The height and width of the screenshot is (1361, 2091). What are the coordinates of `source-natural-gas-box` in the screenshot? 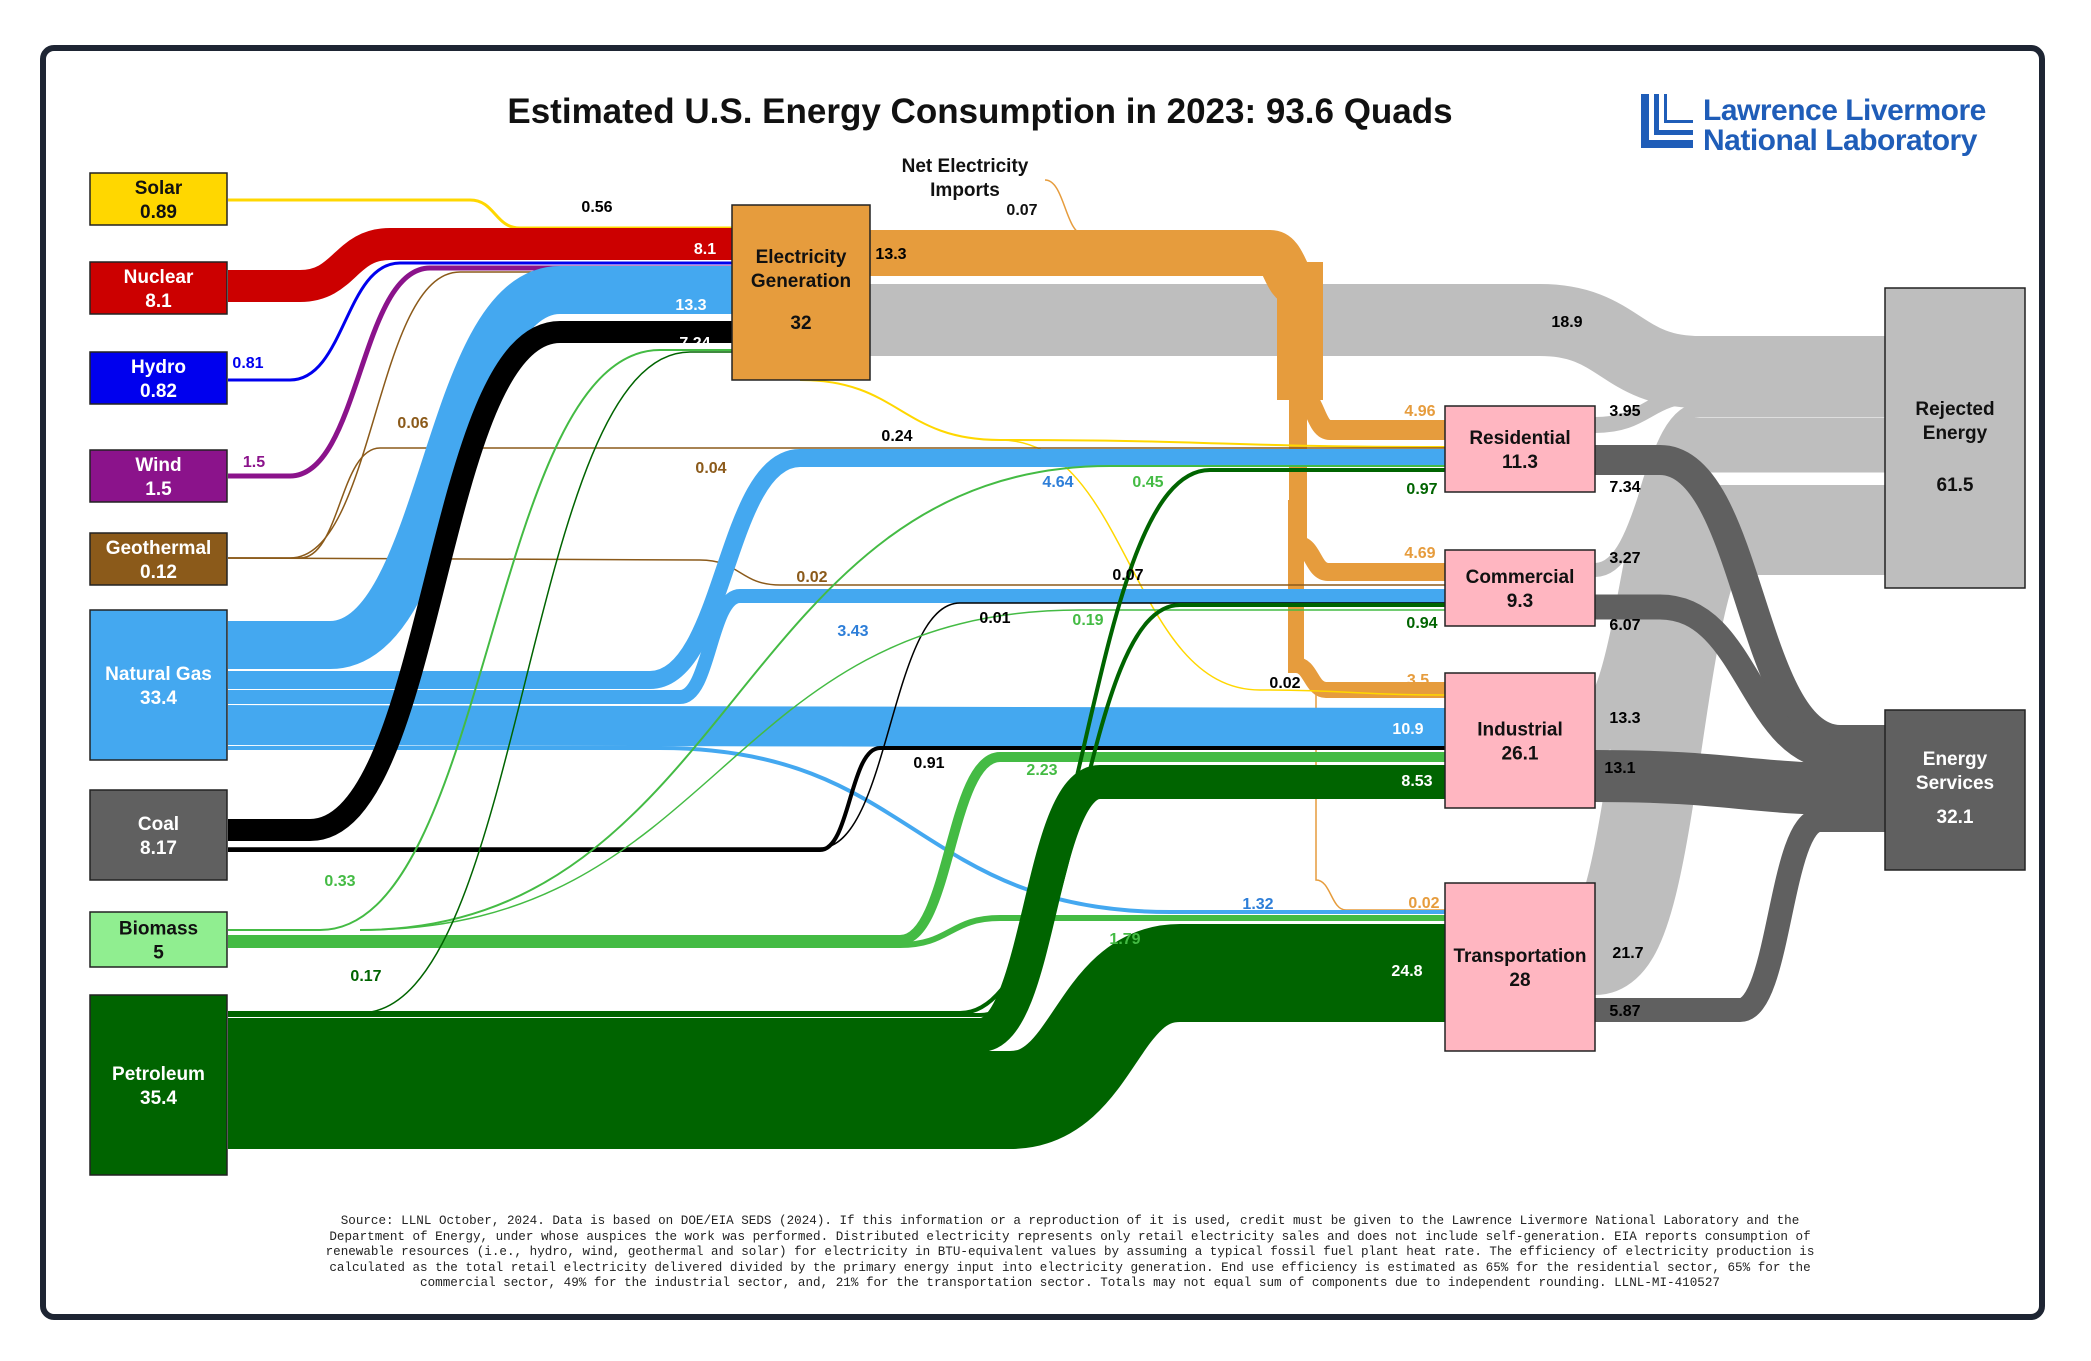 It's located at (158, 685).